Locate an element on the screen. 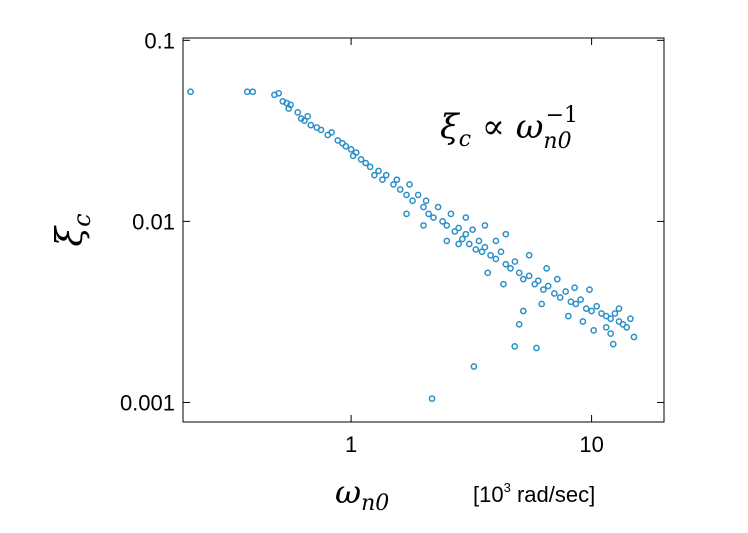 This screenshot has height=533, width=748. annotation-op: ∝ is located at coordinates (493, 127).